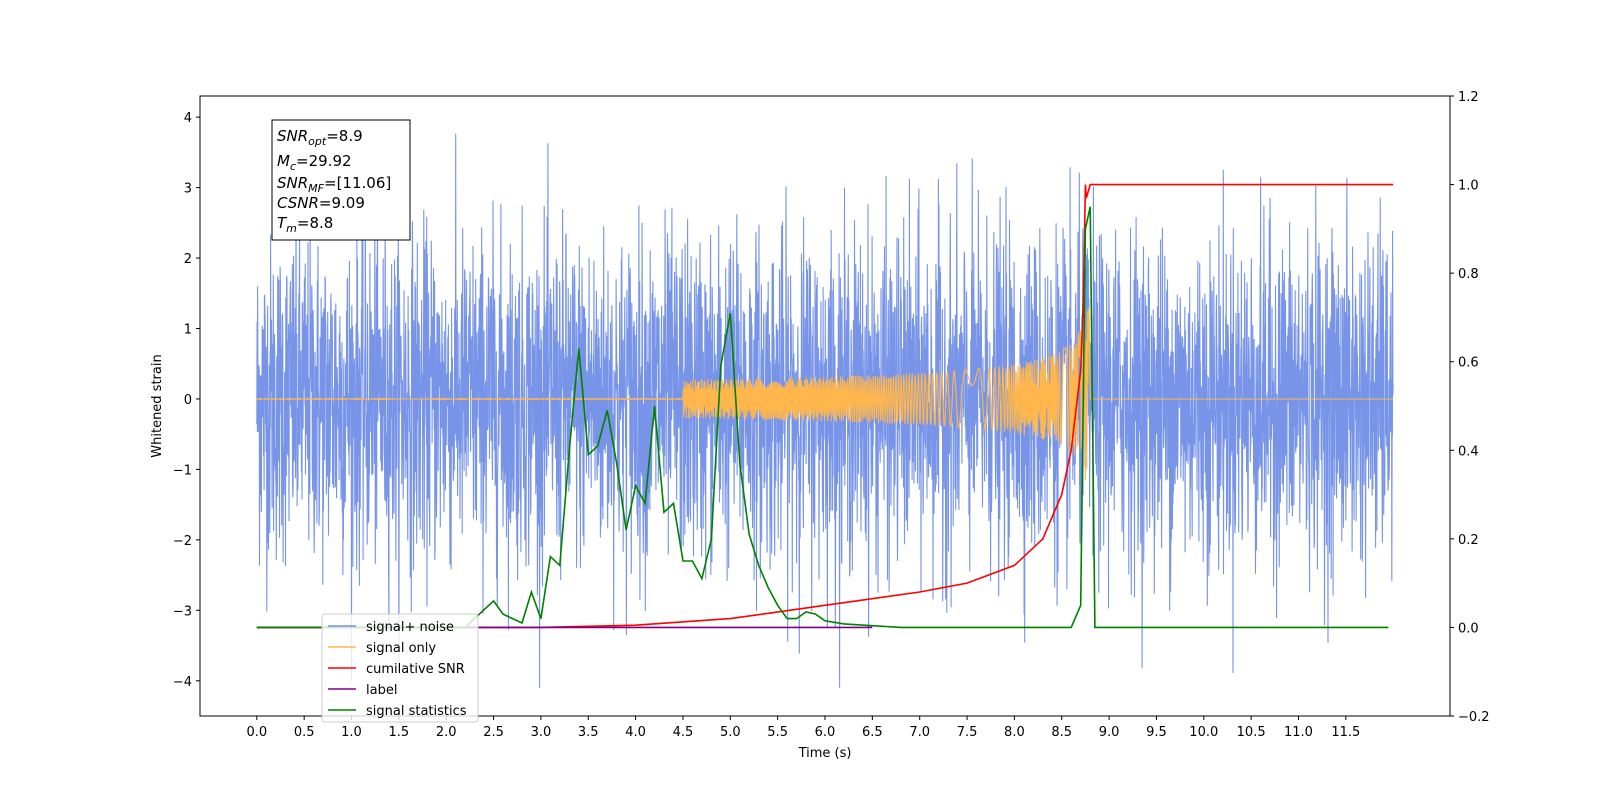 The height and width of the screenshot is (800, 1600). I want to click on x-tick-label: 9.0, so click(1109, 732).